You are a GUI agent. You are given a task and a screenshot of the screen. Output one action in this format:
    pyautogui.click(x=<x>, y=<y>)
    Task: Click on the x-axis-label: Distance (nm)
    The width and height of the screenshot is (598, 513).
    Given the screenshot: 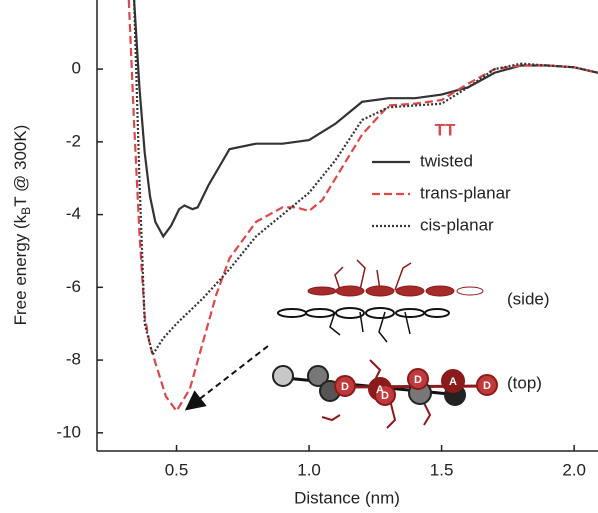 What is the action you would take?
    pyautogui.click(x=347, y=497)
    